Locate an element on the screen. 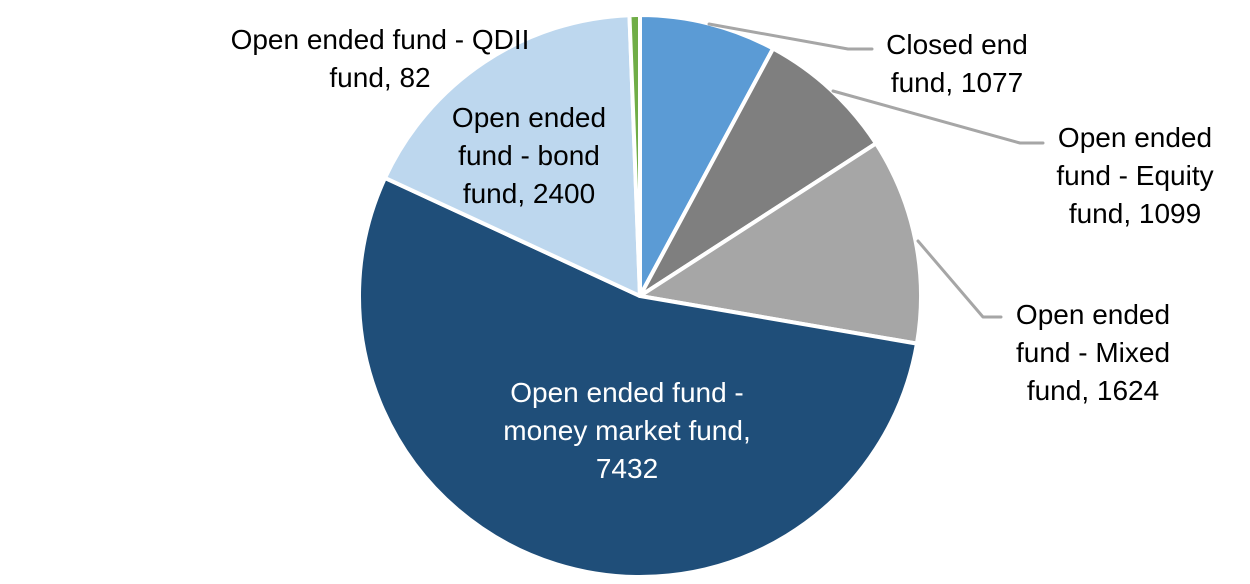 The width and height of the screenshot is (1250, 584). data-label-line: fund - bond is located at coordinates (529, 155).